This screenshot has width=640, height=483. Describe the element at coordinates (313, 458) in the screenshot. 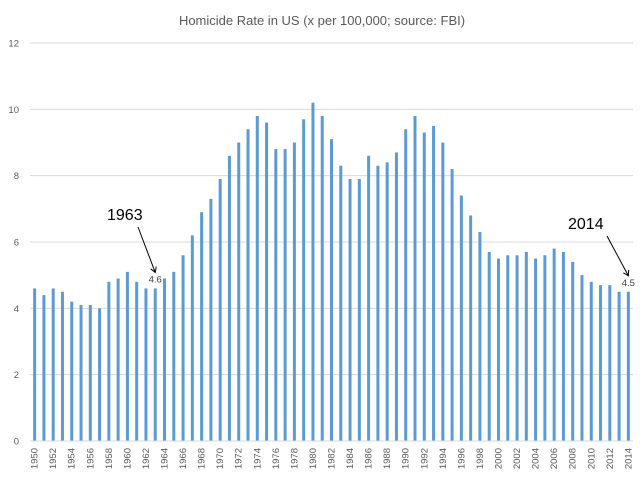

I see `x-tick-label: 1980` at that location.